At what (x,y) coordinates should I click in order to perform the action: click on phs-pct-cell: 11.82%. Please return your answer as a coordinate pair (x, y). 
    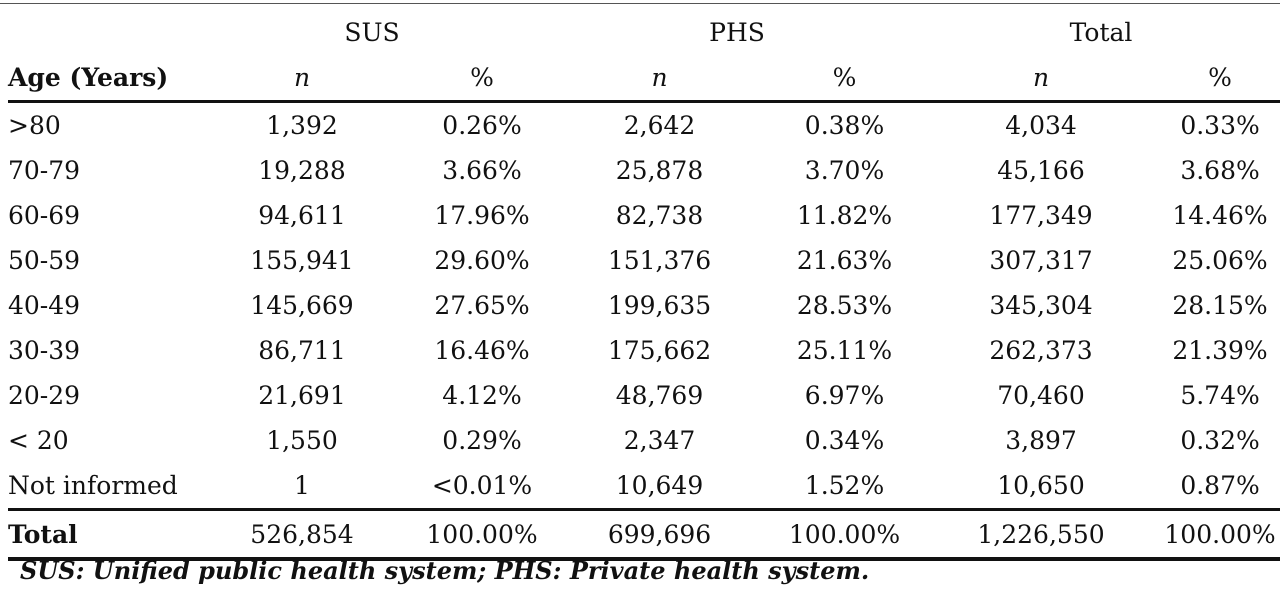
    Looking at the image, I should click on (844, 215).